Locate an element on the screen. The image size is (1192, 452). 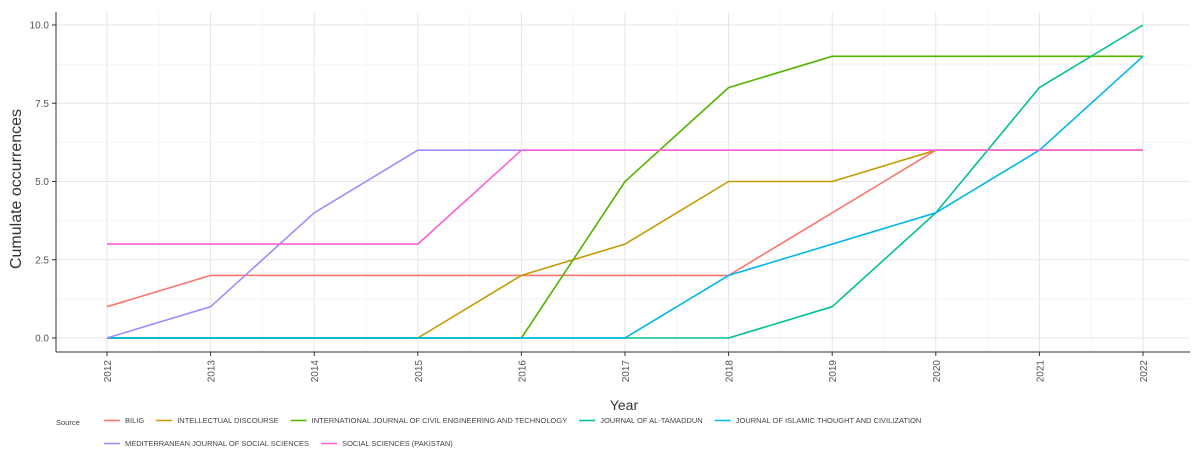
legend-title: Source is located at coordinates (68, 422).